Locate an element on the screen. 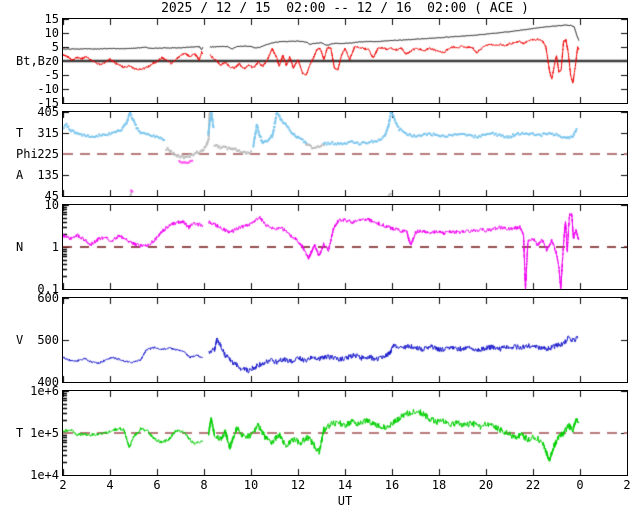 The width and height of the screenshot is (640, 512). y-tick-label: 45 is located at coordinates (51, 196).